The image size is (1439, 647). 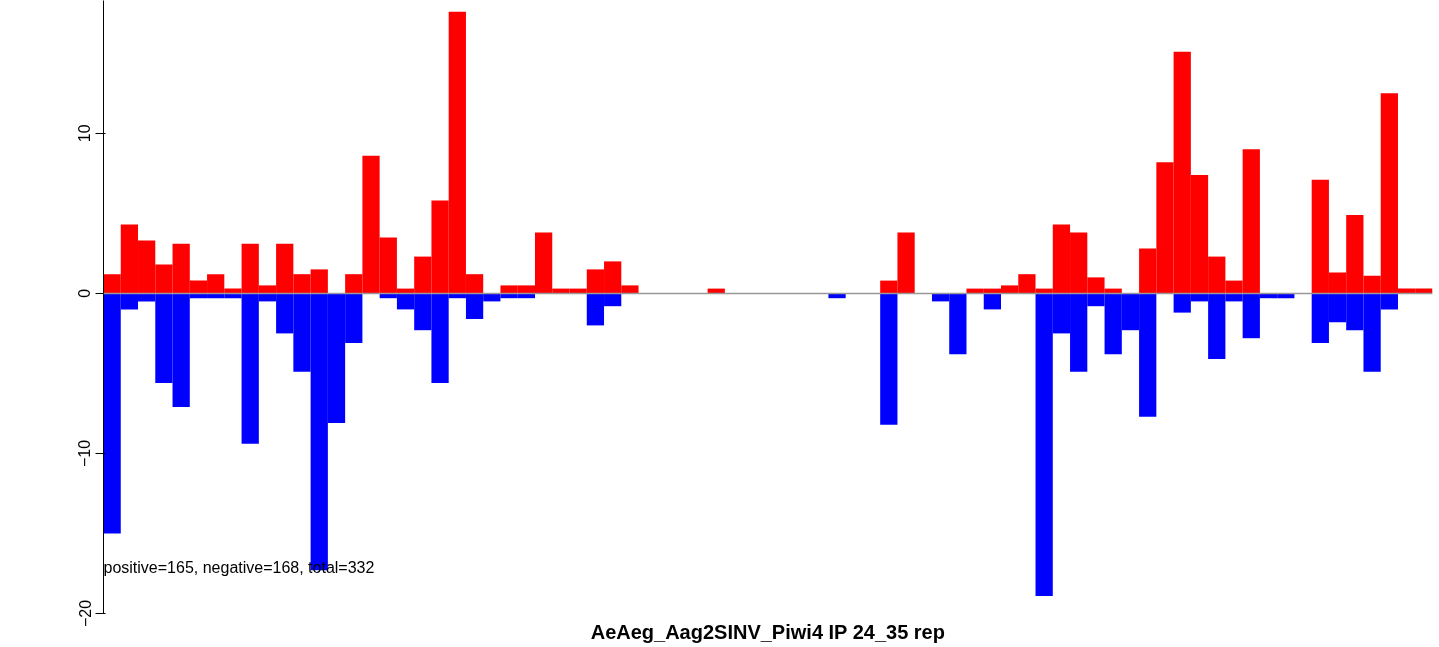 What do you see at coordinates (85, 453) in the screenshot?
I see `y-tick-label: −10` at bounding box center [85, 453].